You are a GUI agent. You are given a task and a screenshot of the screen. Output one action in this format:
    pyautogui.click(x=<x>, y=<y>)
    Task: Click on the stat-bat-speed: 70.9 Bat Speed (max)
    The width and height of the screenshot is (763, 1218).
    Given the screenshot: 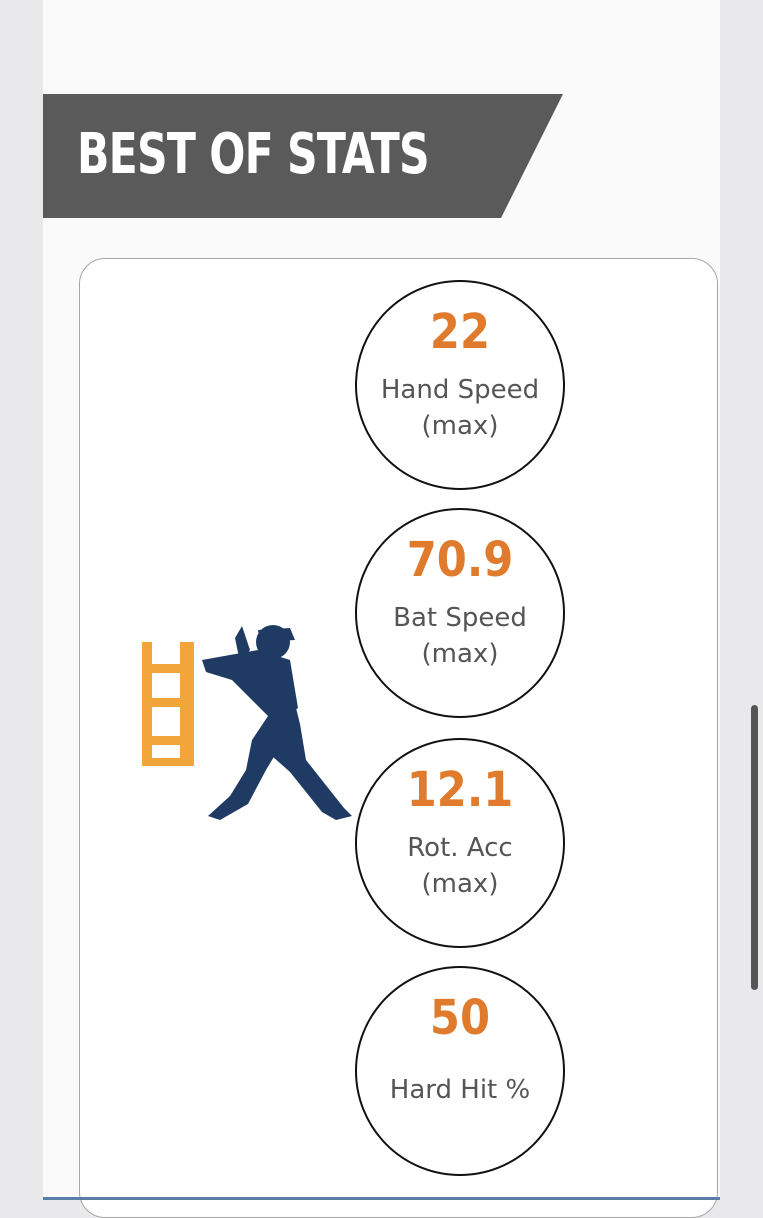 What is the action you would take?
    pyautogui.click(x=460, y=613)
    